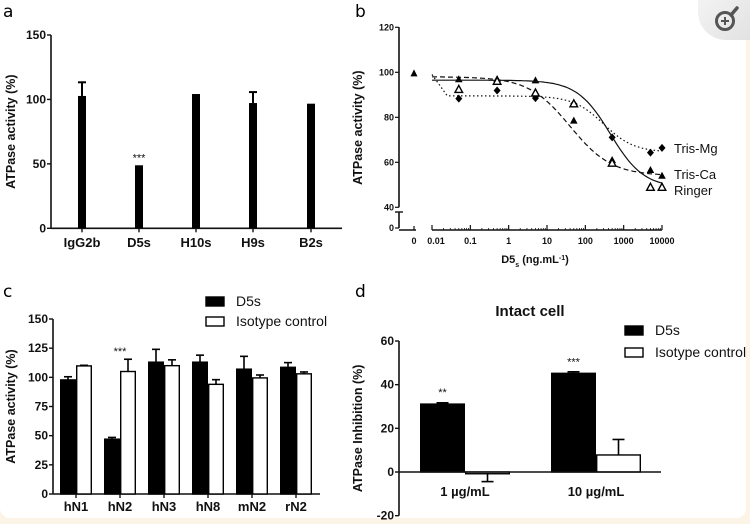 The height and width of the screenshot is (524, 750). Describe the element at coordinates (413, 241) in the screenshot. I see `x-tick-label: 0` at that location.